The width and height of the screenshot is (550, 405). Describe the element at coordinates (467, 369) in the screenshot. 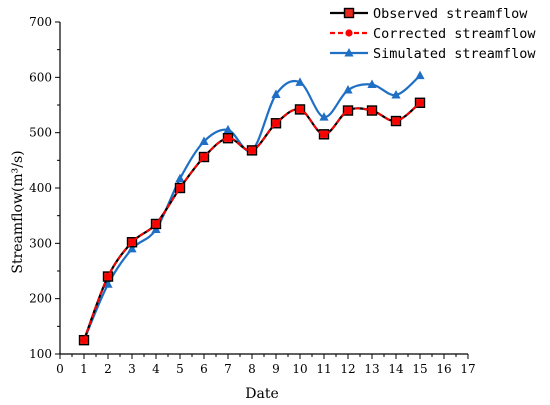

I see `x-tick-label: 17` at that location.